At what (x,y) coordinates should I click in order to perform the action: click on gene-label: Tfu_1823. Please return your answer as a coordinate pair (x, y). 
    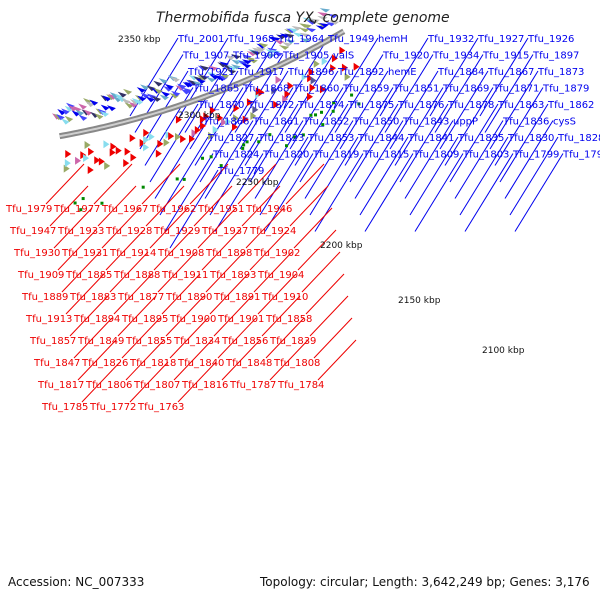
    Looking at the image, I should click on (280, 138).